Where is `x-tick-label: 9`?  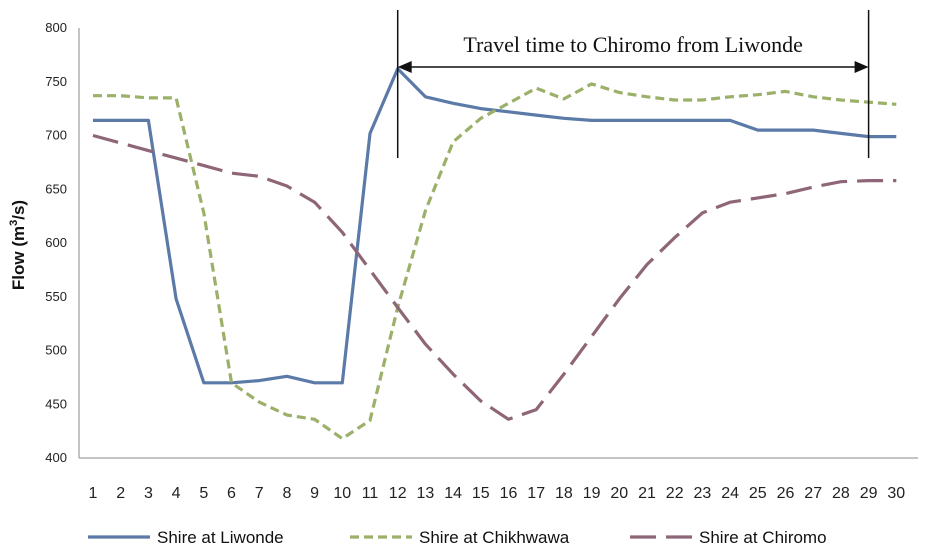 x-tick-label: 9 is located at coordinates (314, 493).